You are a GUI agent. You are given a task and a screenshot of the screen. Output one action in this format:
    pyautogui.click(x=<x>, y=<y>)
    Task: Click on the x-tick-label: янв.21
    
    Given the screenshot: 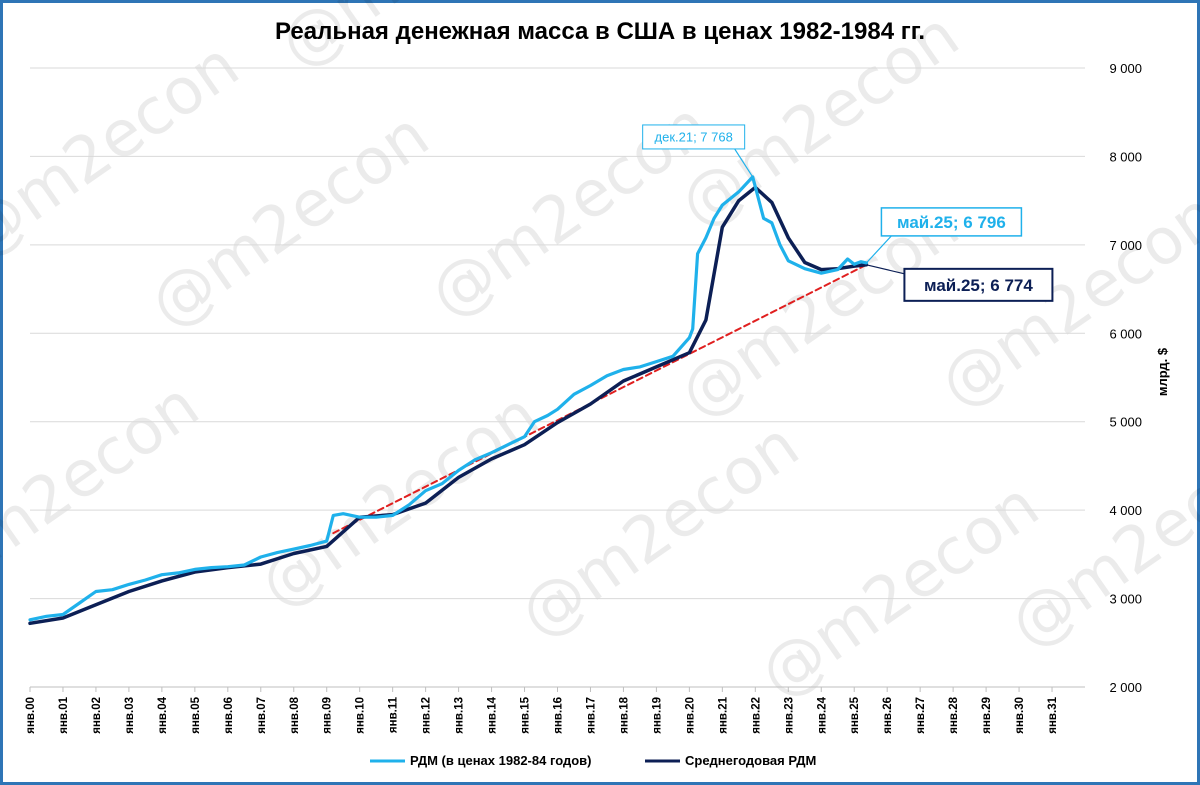 What is the action you would take?
    pyautogui.click(x=723, y=714)
    